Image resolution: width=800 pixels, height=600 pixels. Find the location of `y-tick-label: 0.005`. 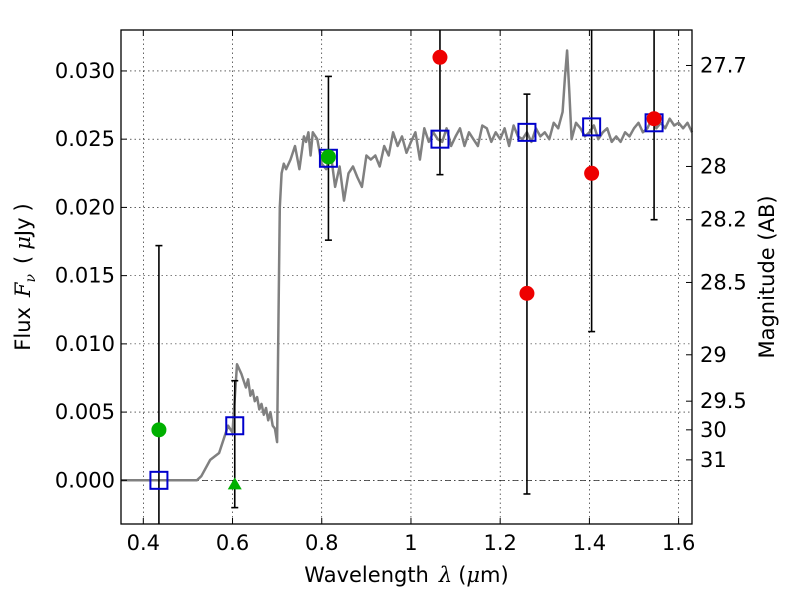

y-tick-label: 0.005 is located at coordinates (85, 412).